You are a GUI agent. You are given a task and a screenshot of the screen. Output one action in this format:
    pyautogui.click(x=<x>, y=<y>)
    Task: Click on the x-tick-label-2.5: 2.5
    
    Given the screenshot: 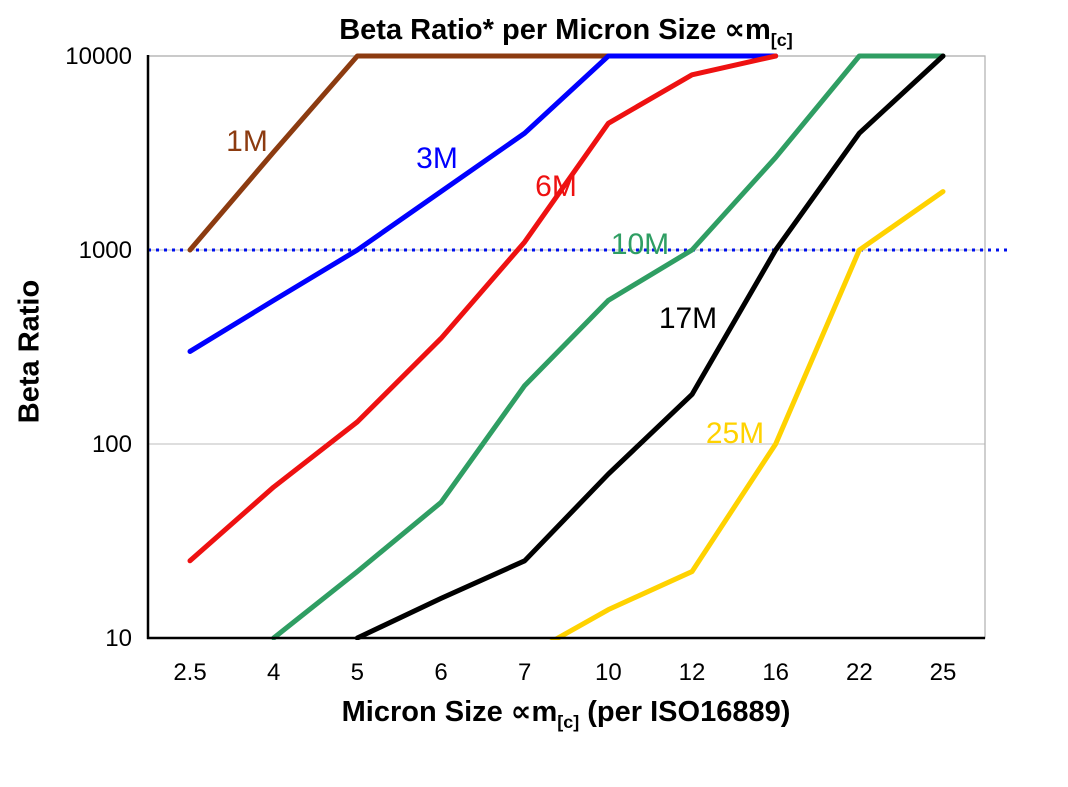 What is the action you would take?
    pyautogui.click(x=189, y=672)
    